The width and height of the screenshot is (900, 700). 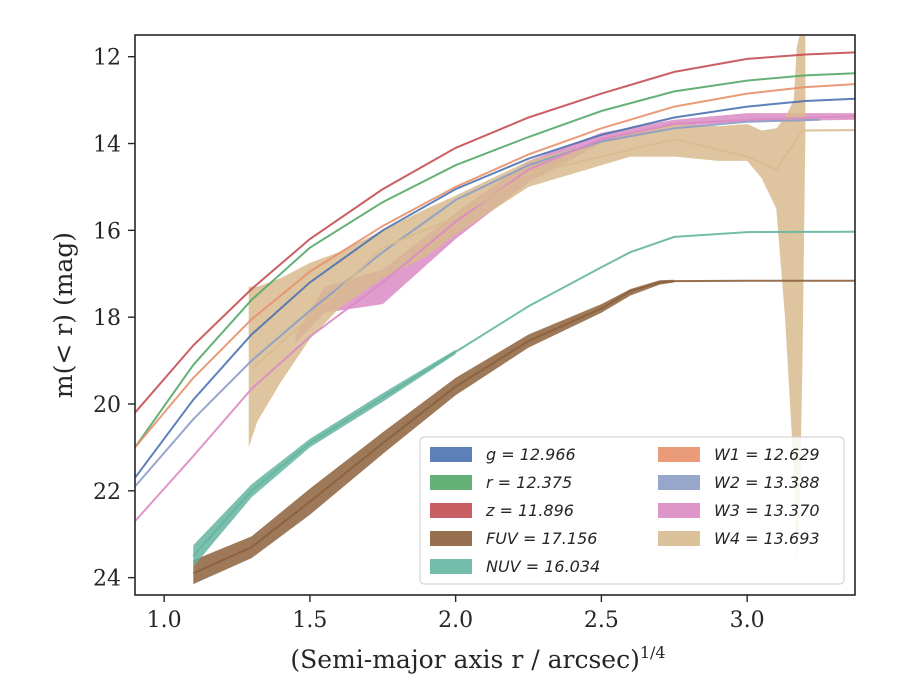 I want to click on legend-swatch-z, so click(x=451, y=510).